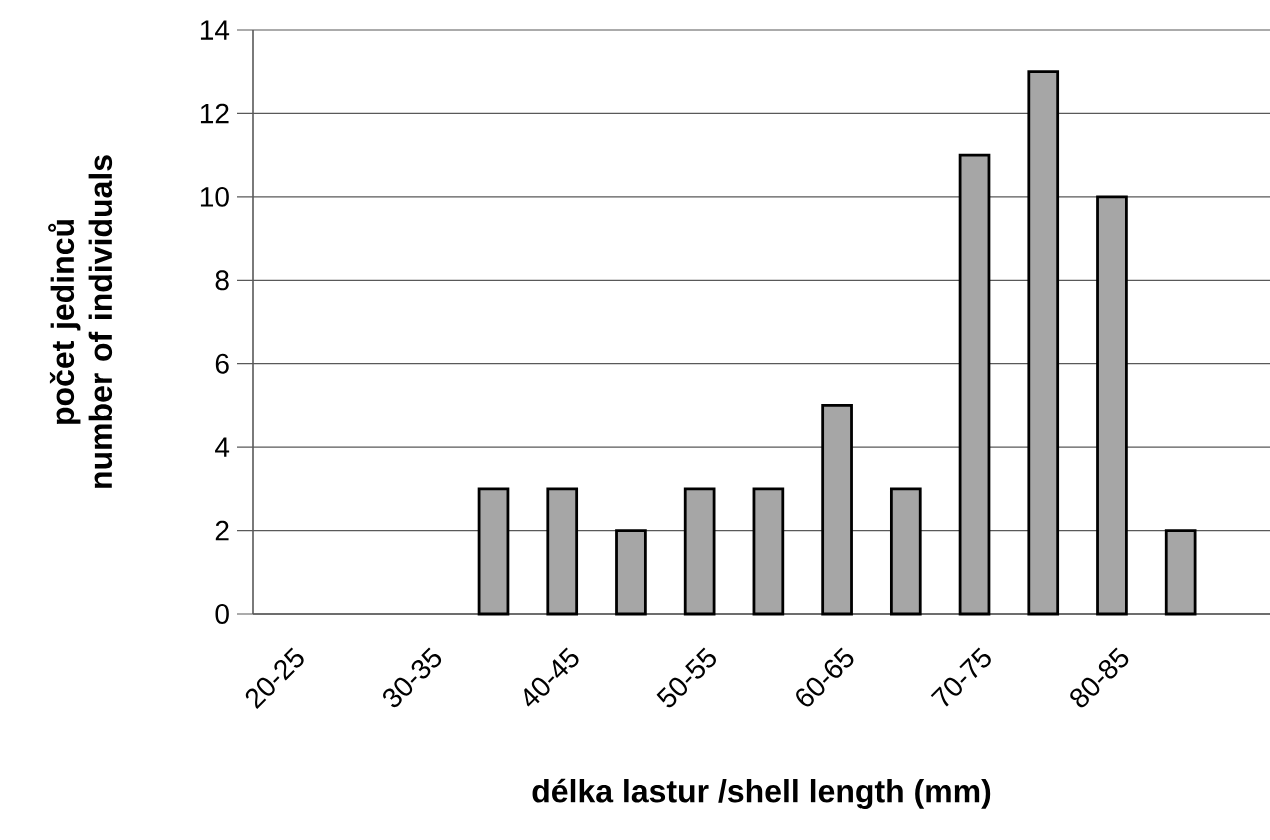 The image size is (1270, 840). Describe the element at coordinates (214, 196) in the screenshot. I see `y-tick-label: 10` at that location.